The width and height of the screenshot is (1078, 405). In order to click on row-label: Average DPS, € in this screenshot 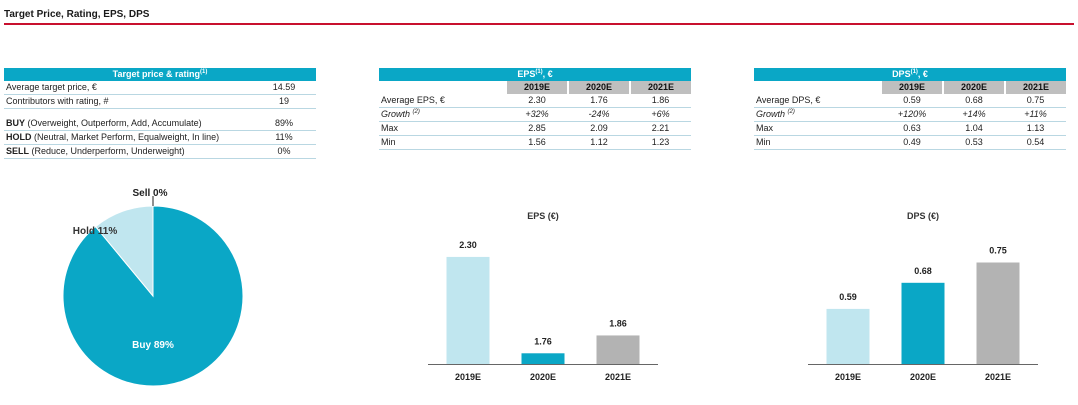, I will do `click(817, 101)`.